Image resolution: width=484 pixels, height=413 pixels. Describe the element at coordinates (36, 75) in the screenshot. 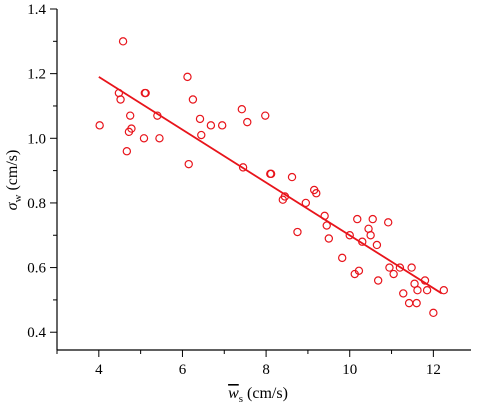

I see `y-tick-label: 1.2` at that location.